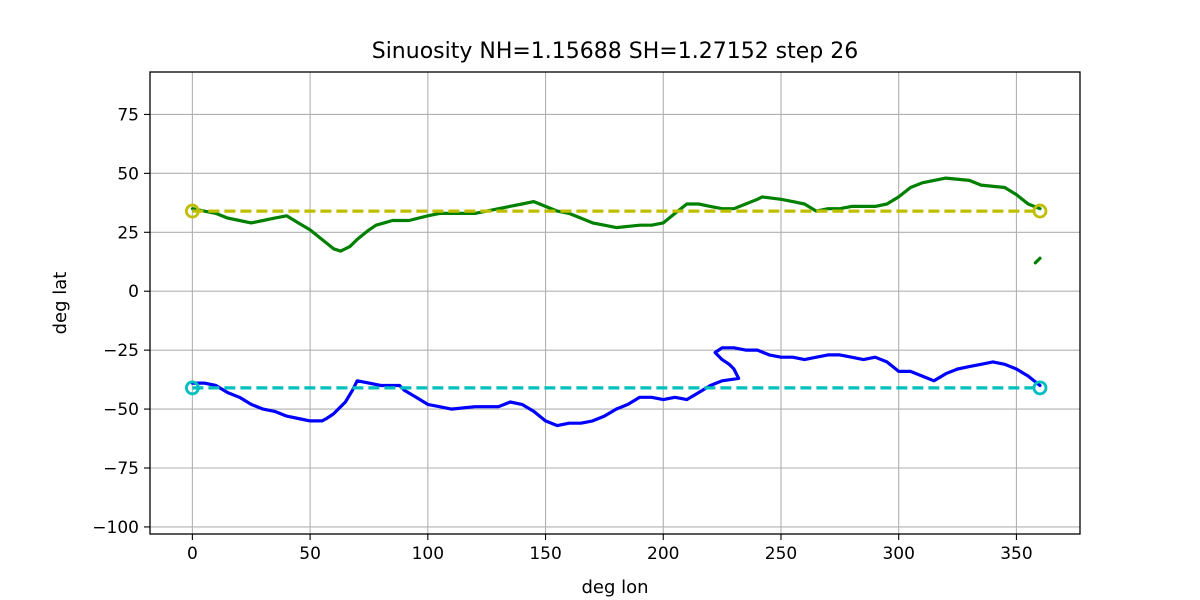 The image size is (1200, 600). Describe the element at coordinates (428, 554) in the screenshot. I see `x-tick-label: 100` at that location.